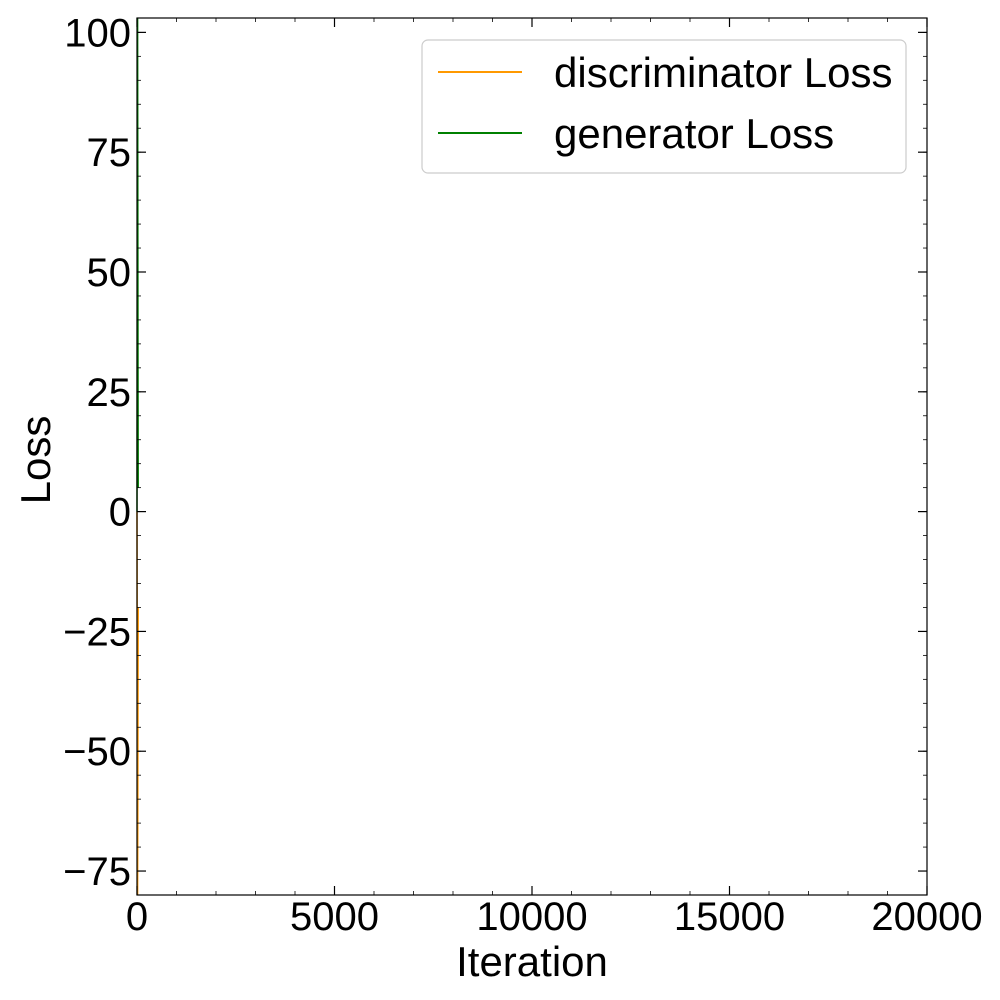 This screenshot has height=1000, width=1000. What do you see at coordinates (120, 513) in the screenshot?
I see `y-tick-label: 0` at bounding box center [120, 513].